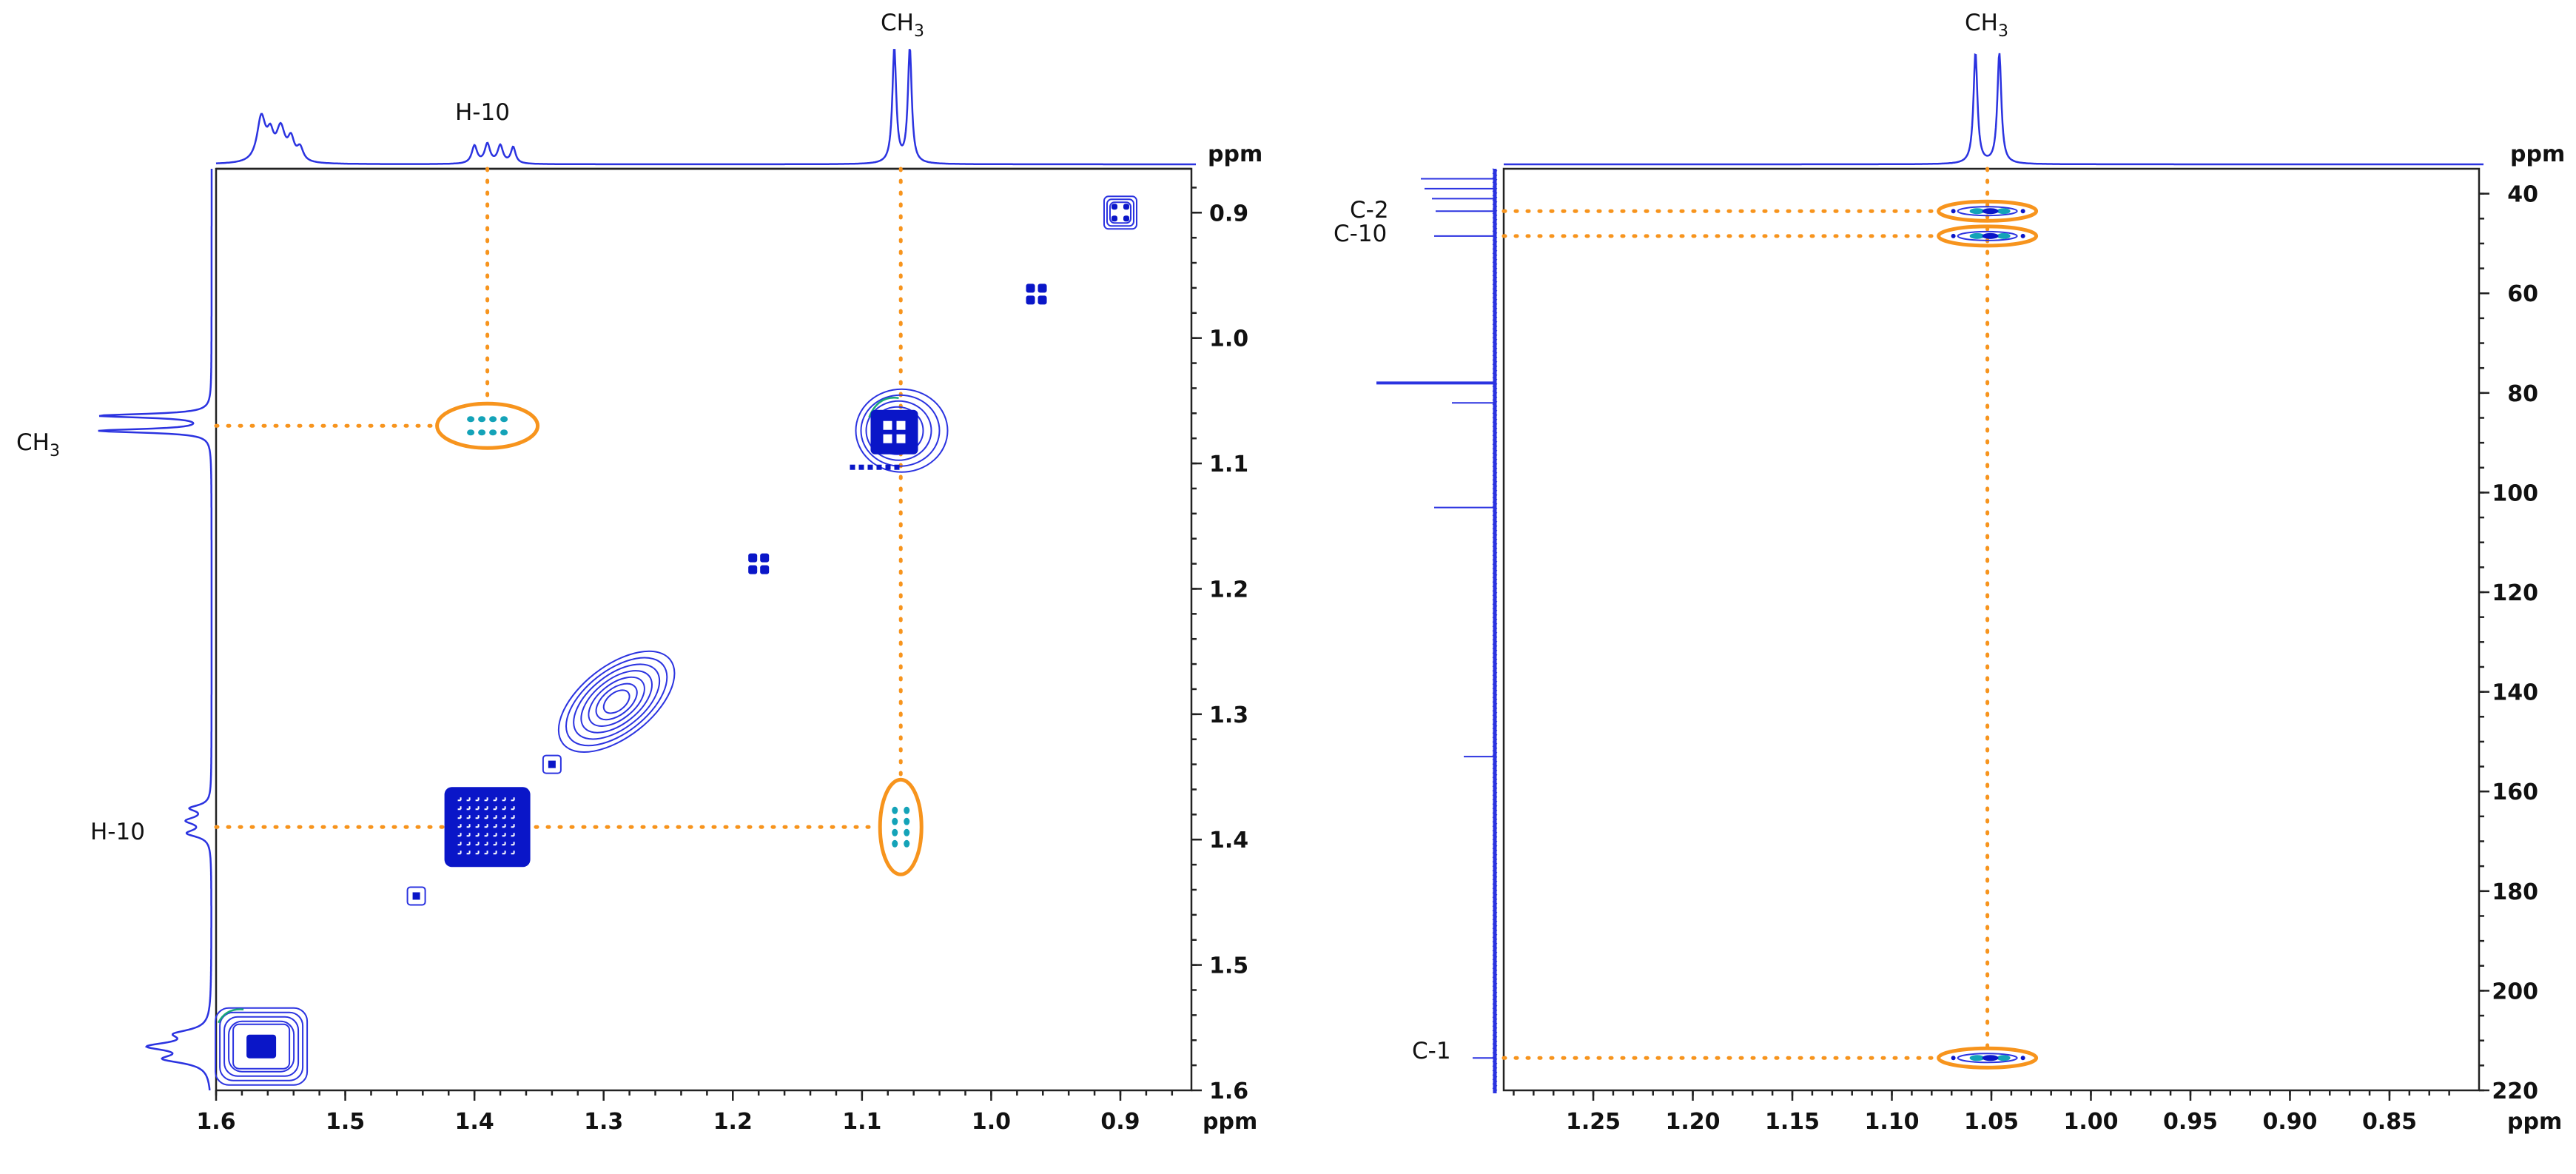 The height and width of the screenshot is (1174, 2576). Describe the element at coordinates (1230, 1122) in the screenshot. I see `left-x-unit: ppm` at that location.